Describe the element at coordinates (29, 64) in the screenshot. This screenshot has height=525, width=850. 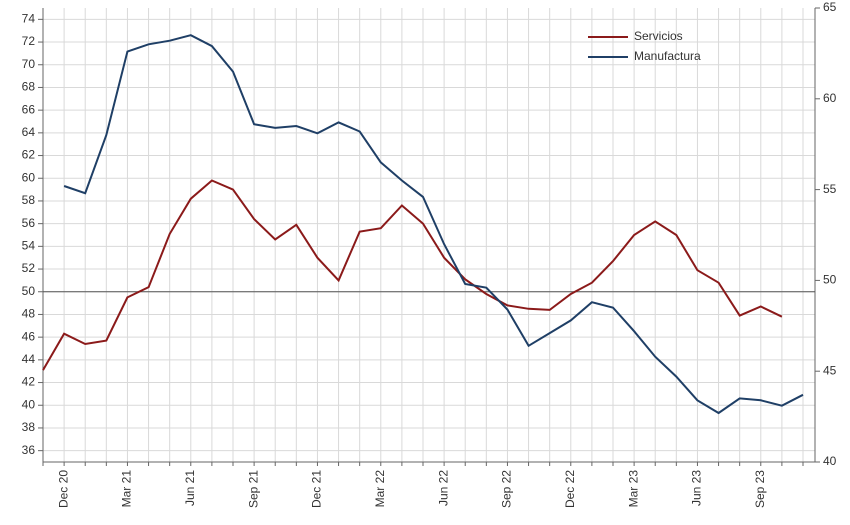
I see `y-tick-label: 70` at that location.